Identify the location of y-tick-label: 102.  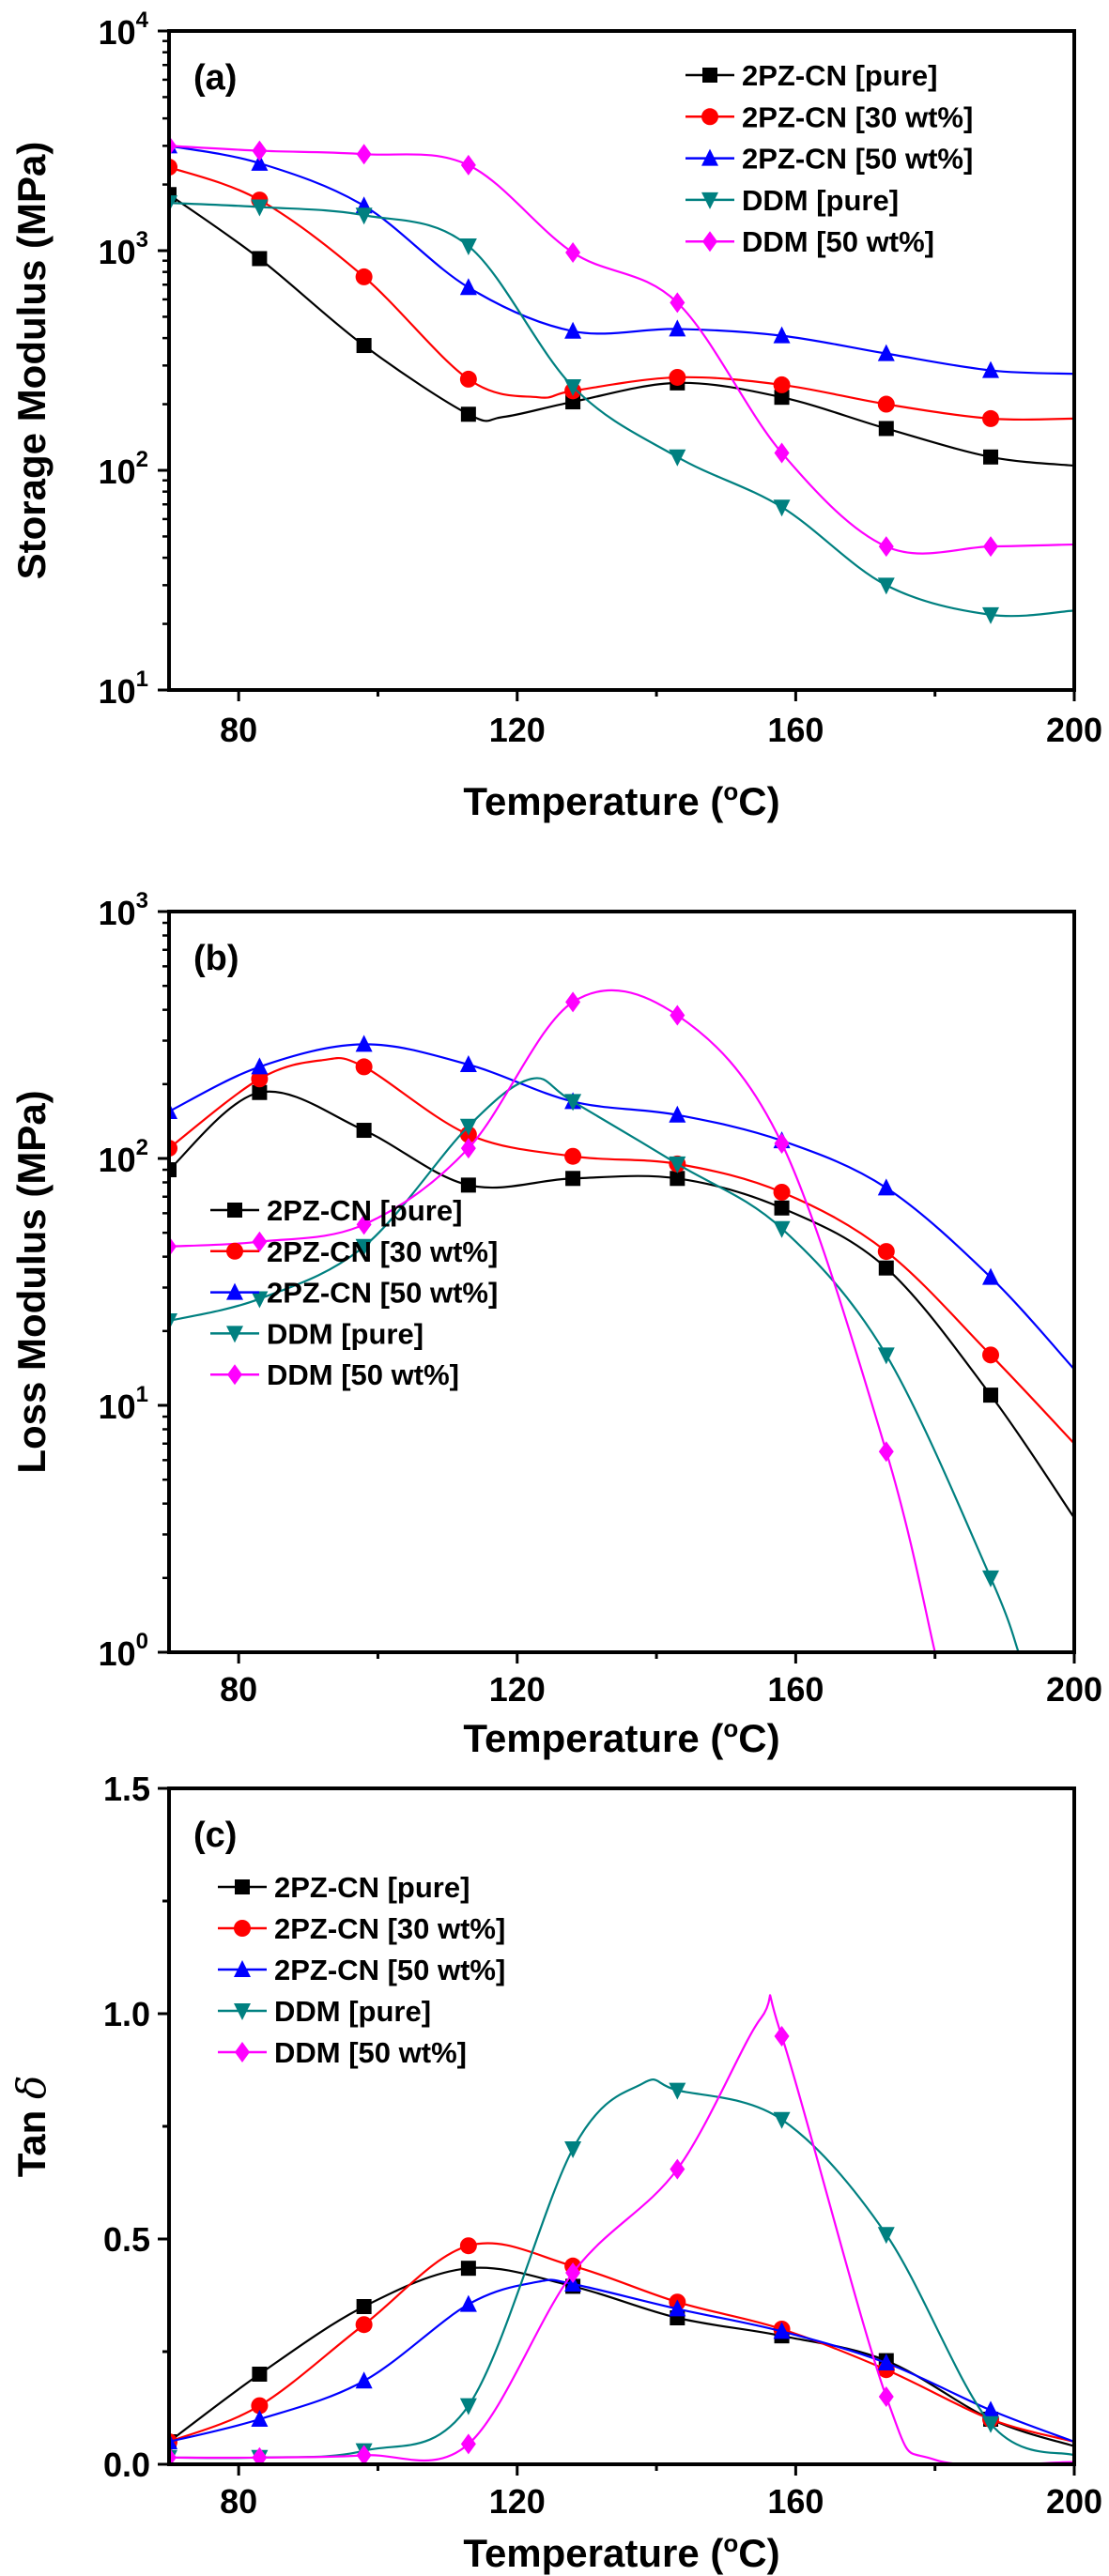
(123, 1157).